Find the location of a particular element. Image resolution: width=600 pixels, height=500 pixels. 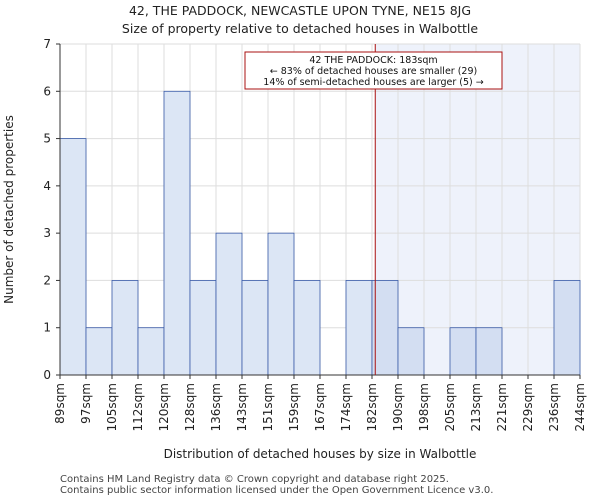

y-tick-label: 5 is located at coordinates (47, 139).